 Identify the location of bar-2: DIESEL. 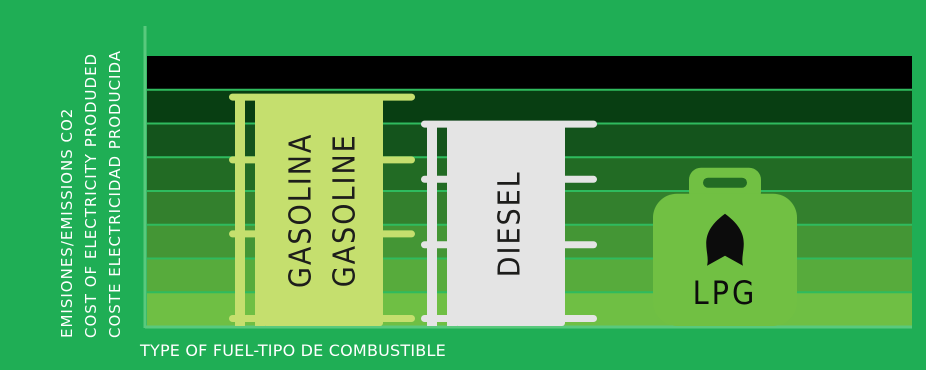
(509, 223).